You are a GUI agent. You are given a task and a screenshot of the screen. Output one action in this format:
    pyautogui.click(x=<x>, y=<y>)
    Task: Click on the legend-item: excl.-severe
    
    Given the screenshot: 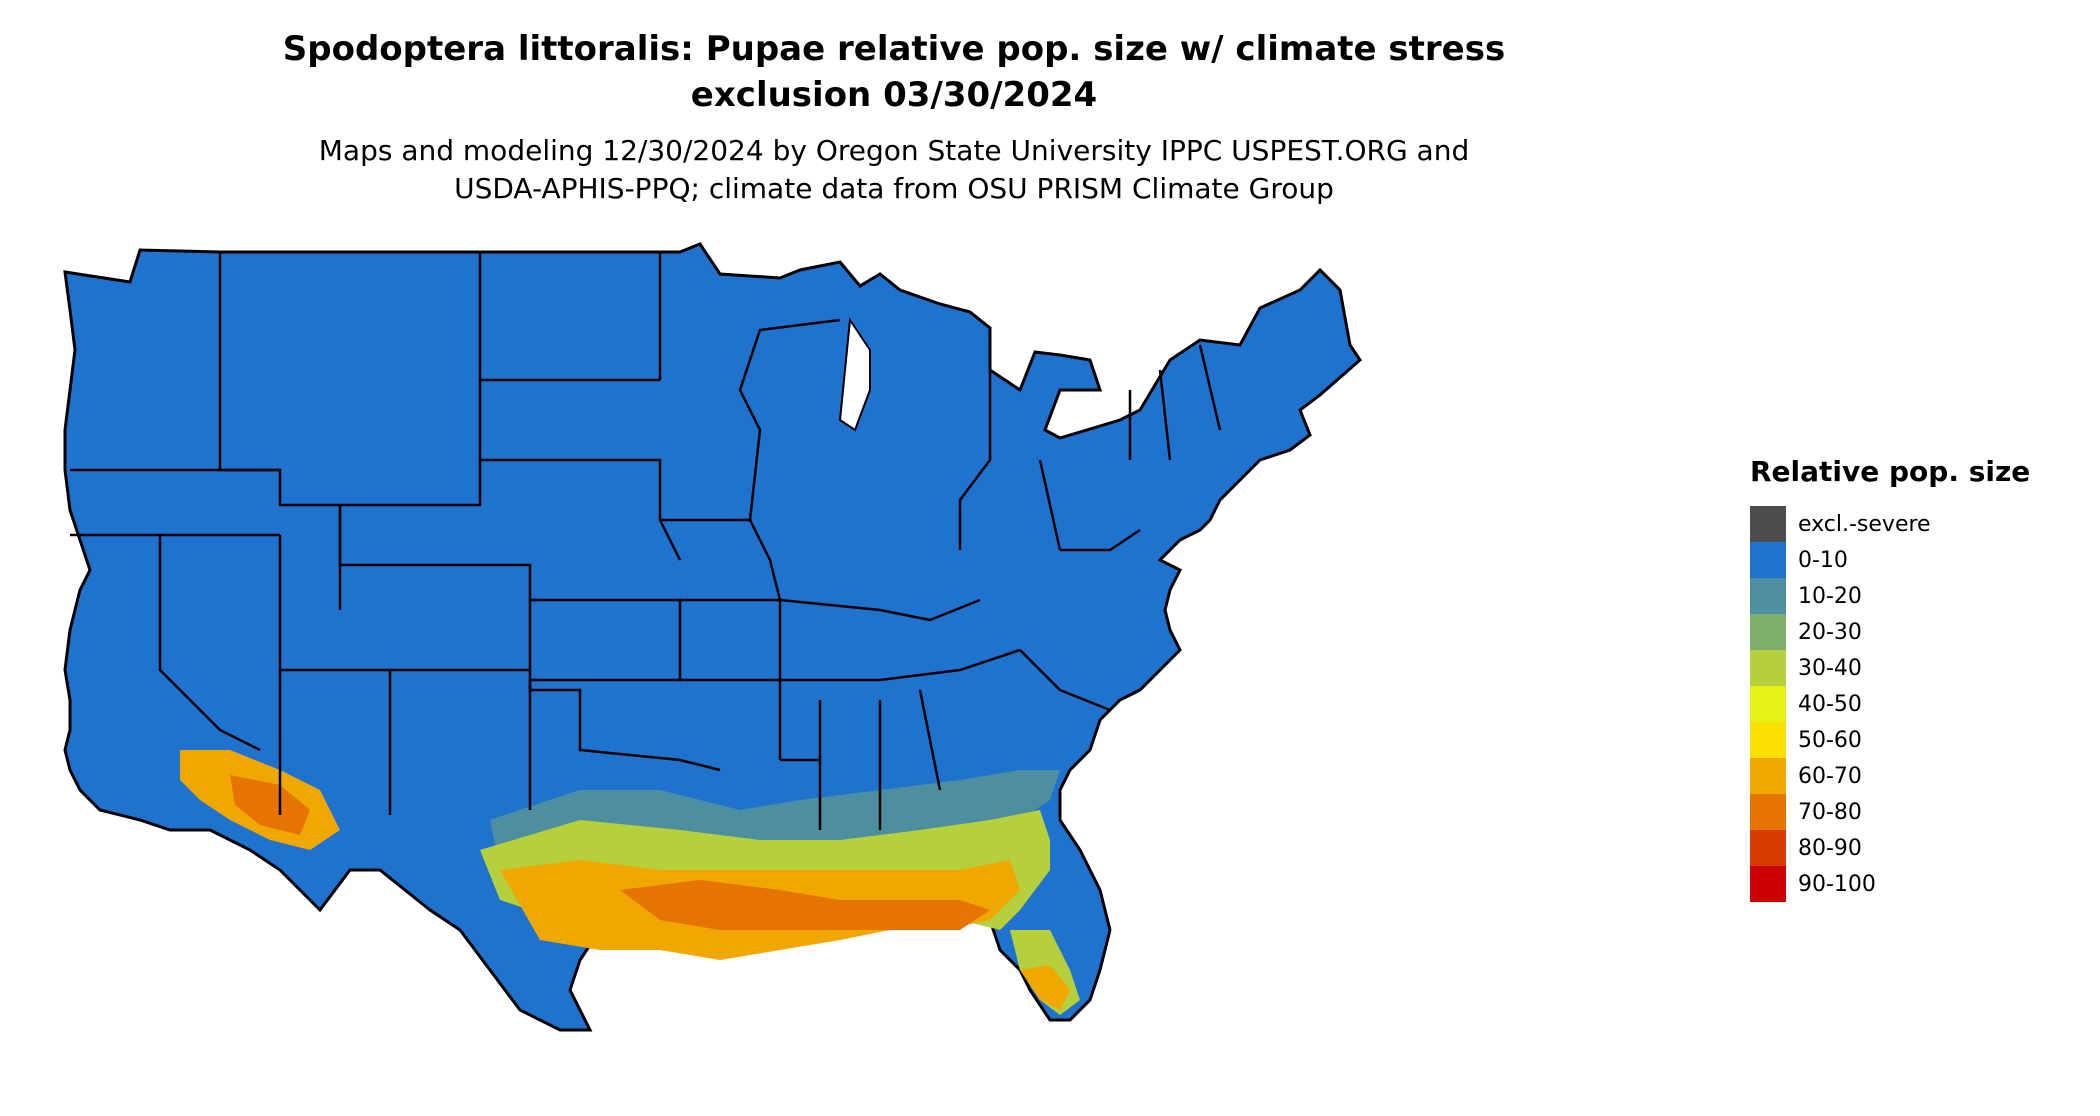 What is the action you would take?
    pyautogui.click(x=1890, y=524)
    